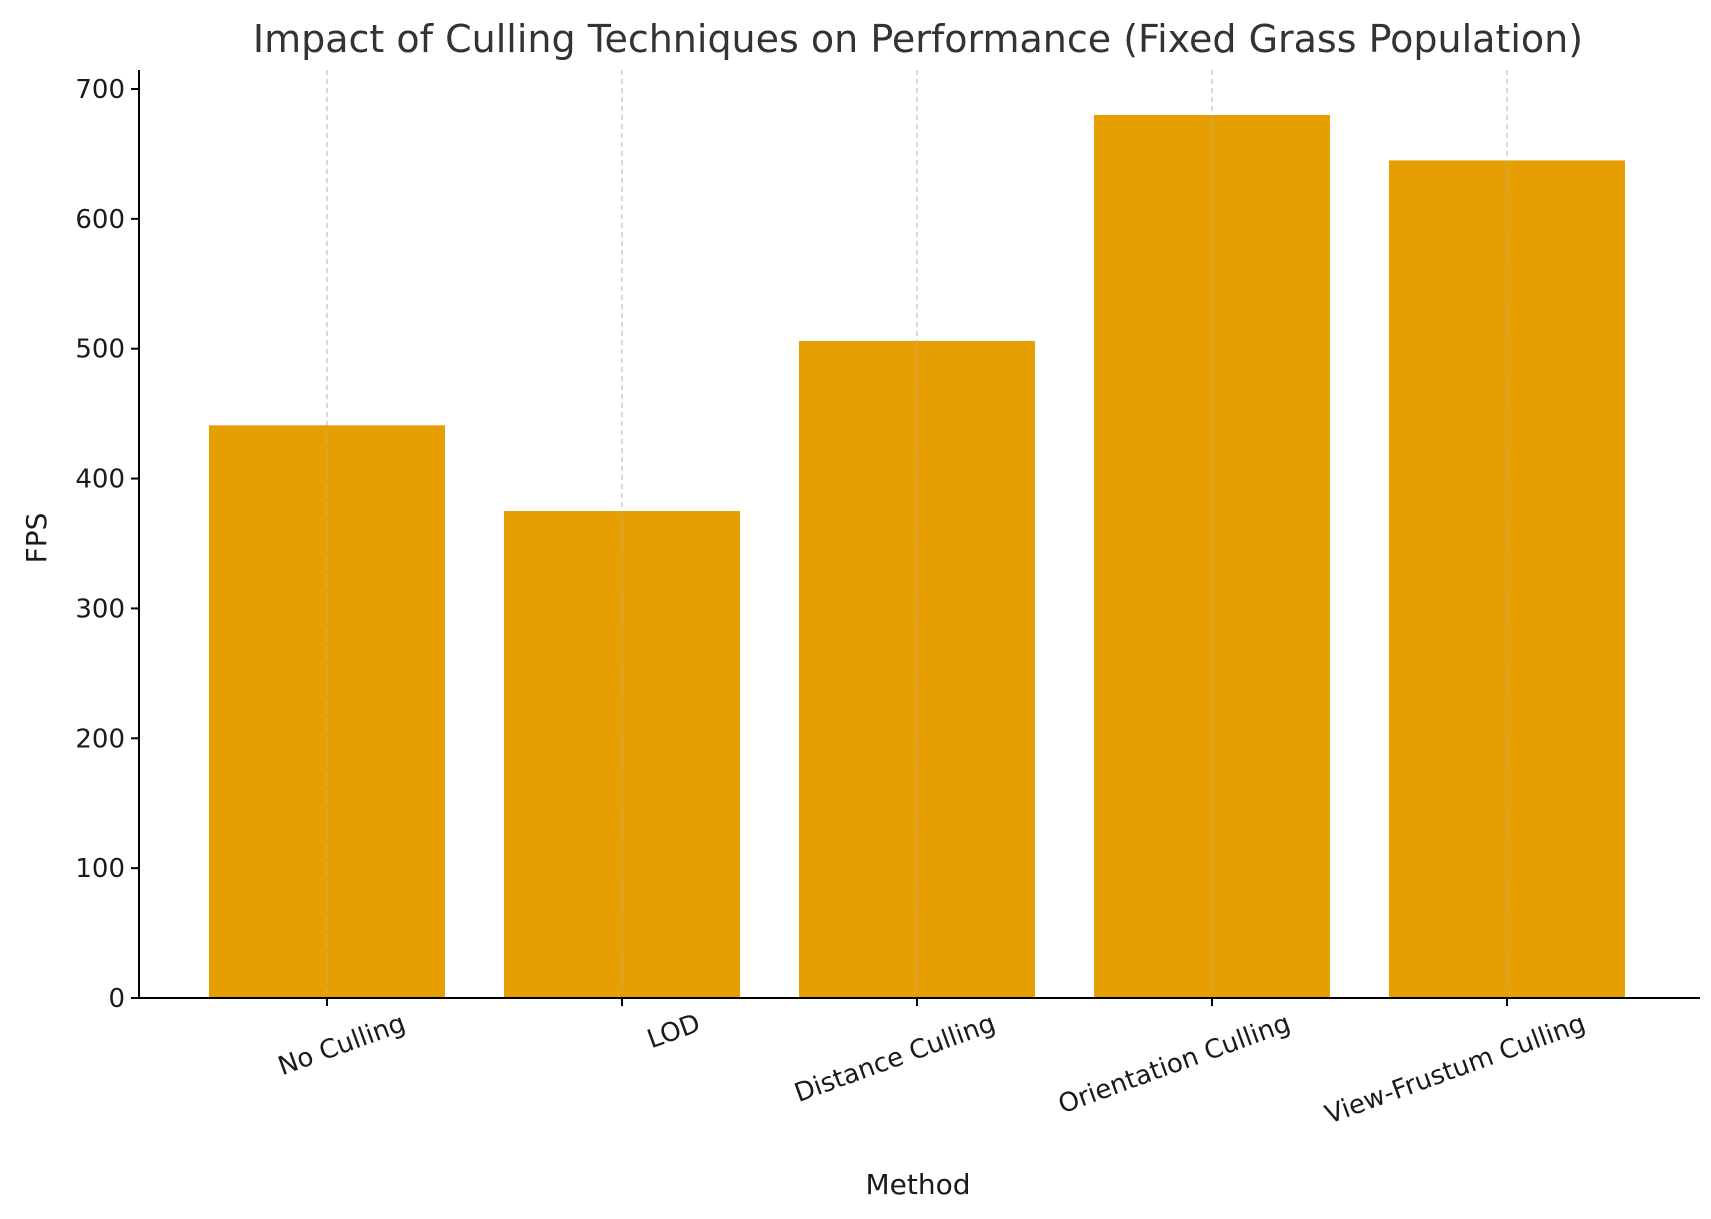 The height and width of the screenshot is (1219, 1711). I want to click on y-tick-label-0: 0, so click(116, 999).